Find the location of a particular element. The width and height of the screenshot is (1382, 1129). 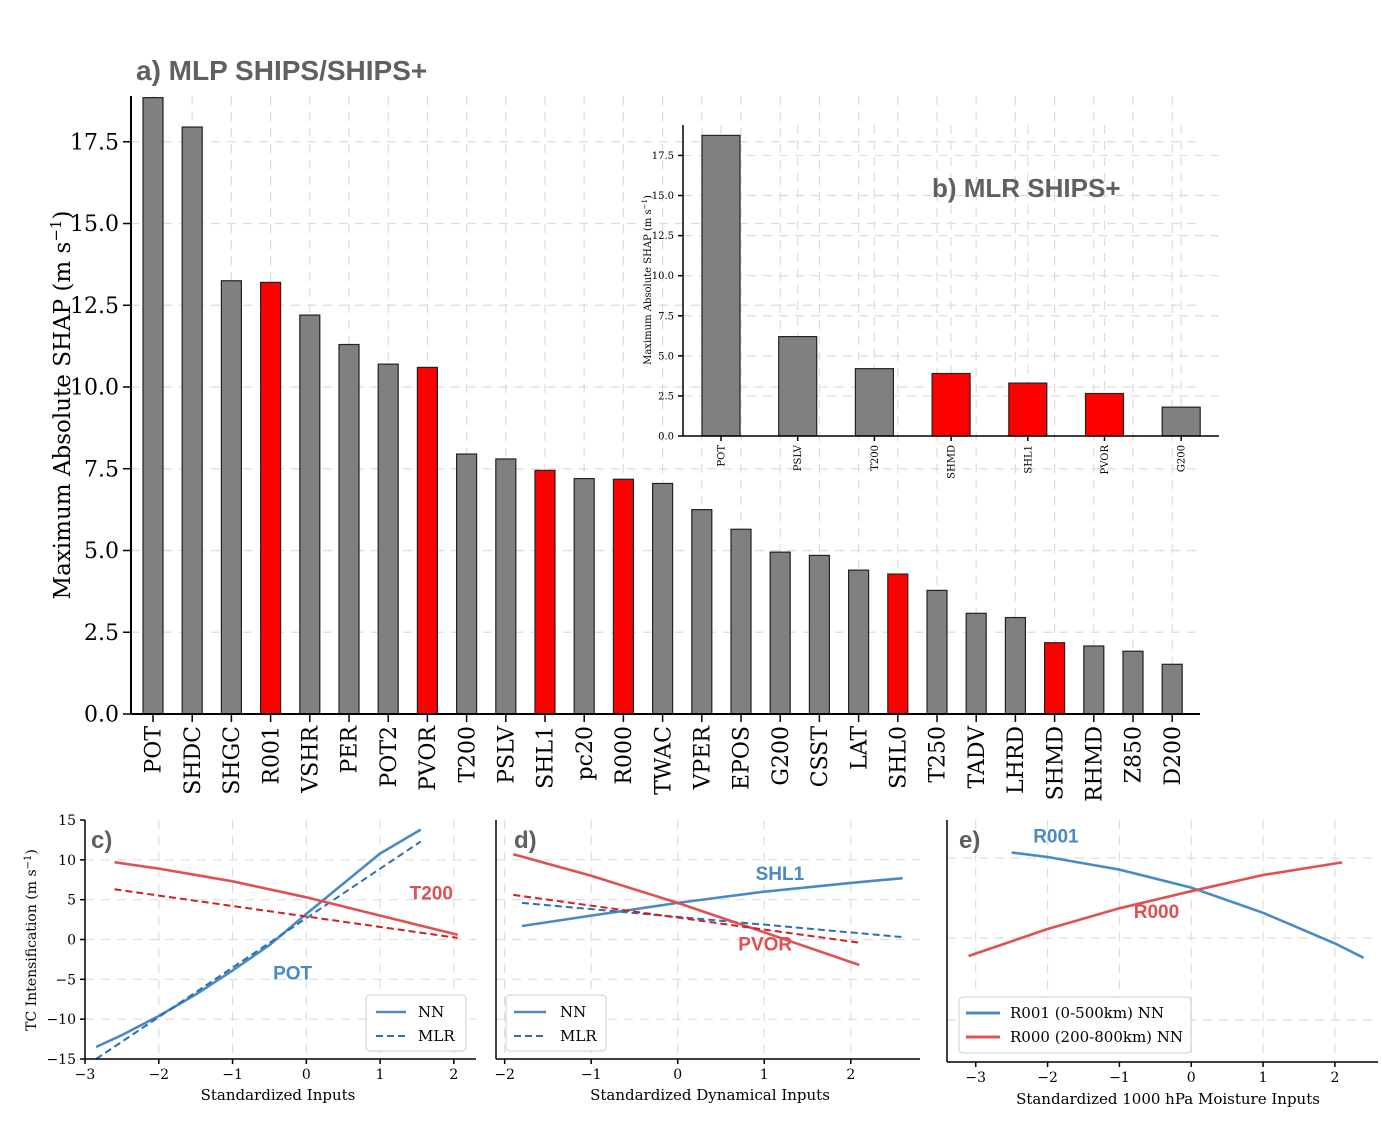

x-tick-label-r000: R000 is located at coordinates (624, 755).